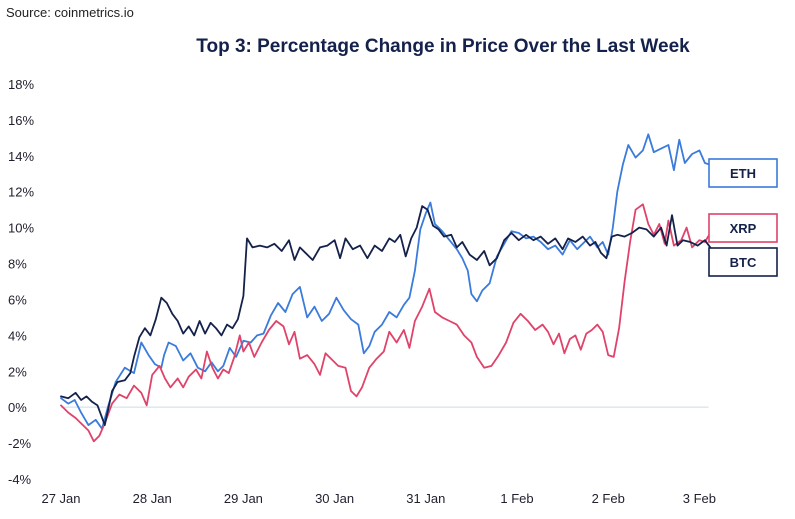  What do you see at coordinates (21, 192) in the screenshot?
I see `y-tick-label: 12%` at bounding box center [21, 192].